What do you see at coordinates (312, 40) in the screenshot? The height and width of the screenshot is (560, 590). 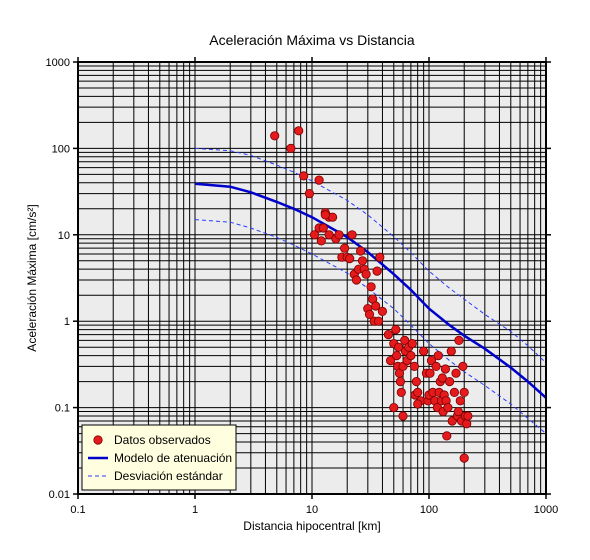 I see `chart-title: Aceleración Máxima vs Distancia` at bounding box center [312, 40].